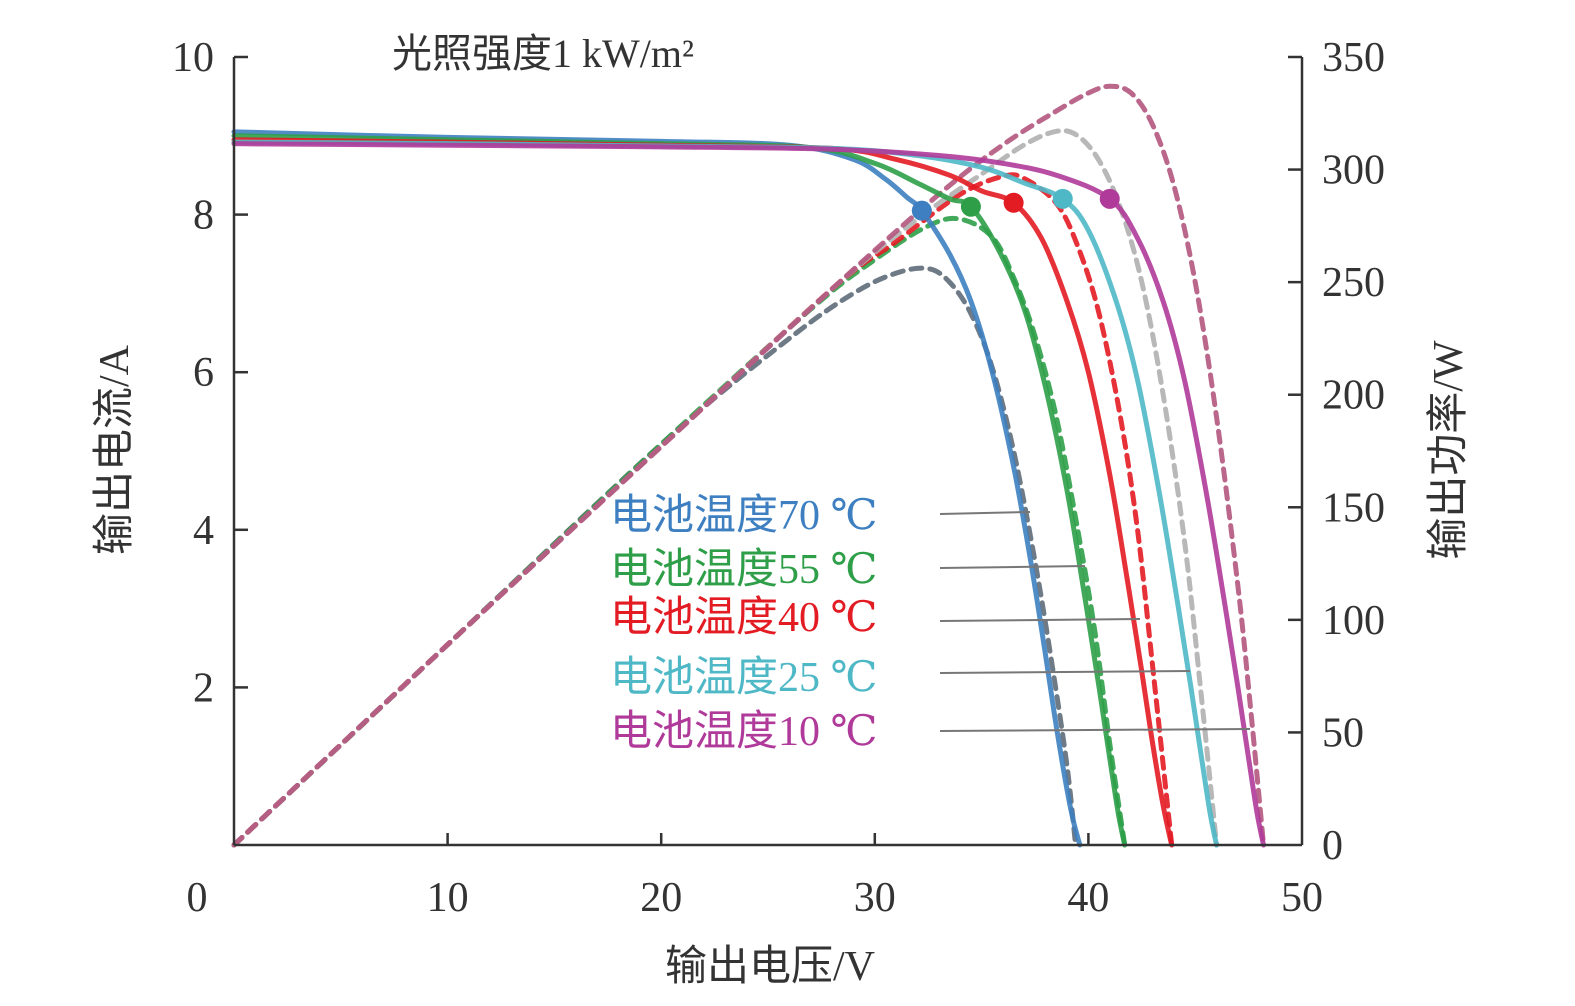  I want to click on x-tick-label: 20, so click(661, 898).